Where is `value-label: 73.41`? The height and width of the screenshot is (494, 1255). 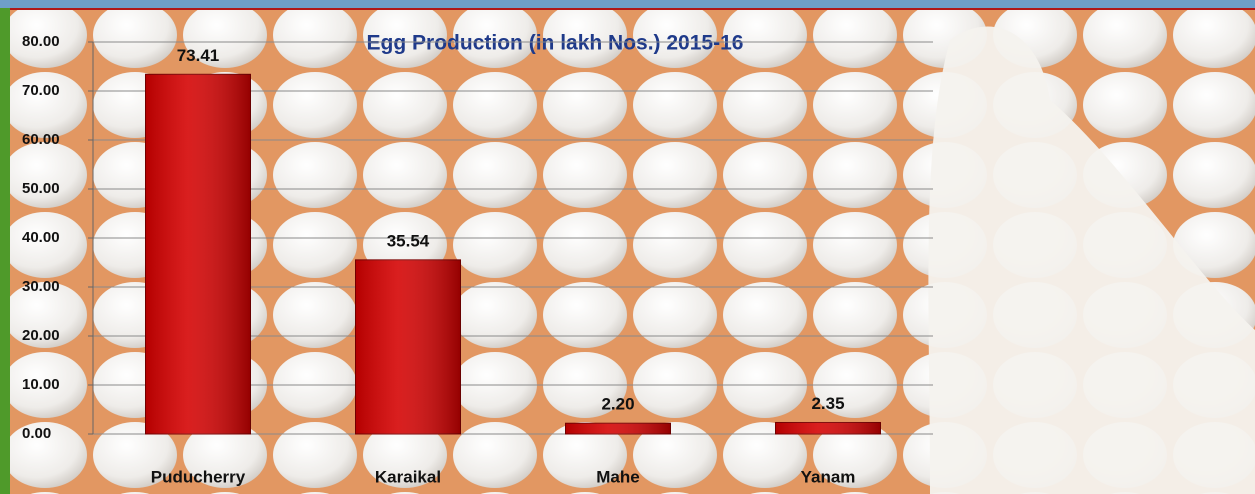
value-label: 73.41 is located at coordinates (198, 55).